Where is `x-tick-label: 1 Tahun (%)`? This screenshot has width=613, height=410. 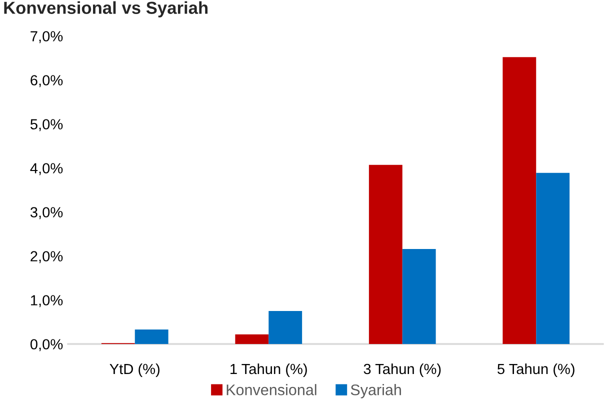
x-tick-label: 1 Tahun (%) is located at coordinates (268, 370).